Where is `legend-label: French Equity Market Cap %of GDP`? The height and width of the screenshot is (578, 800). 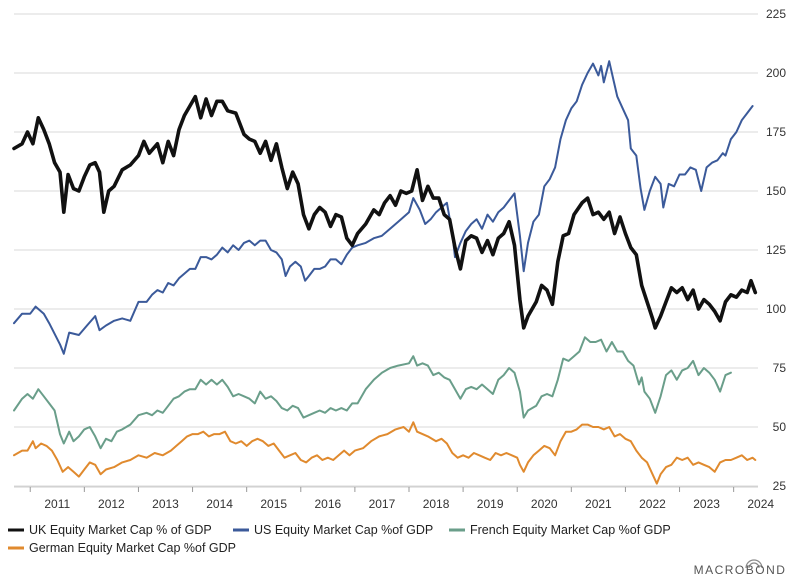
legend-label: French Equity Market Cap %of GDP is located at coordinates (570, 530).